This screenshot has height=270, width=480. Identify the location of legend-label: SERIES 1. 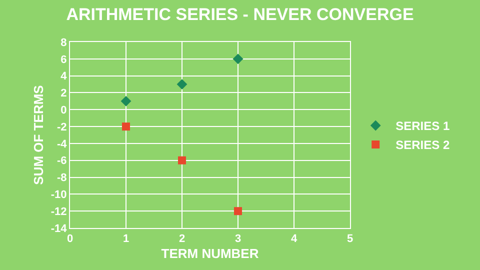
(423, 126).